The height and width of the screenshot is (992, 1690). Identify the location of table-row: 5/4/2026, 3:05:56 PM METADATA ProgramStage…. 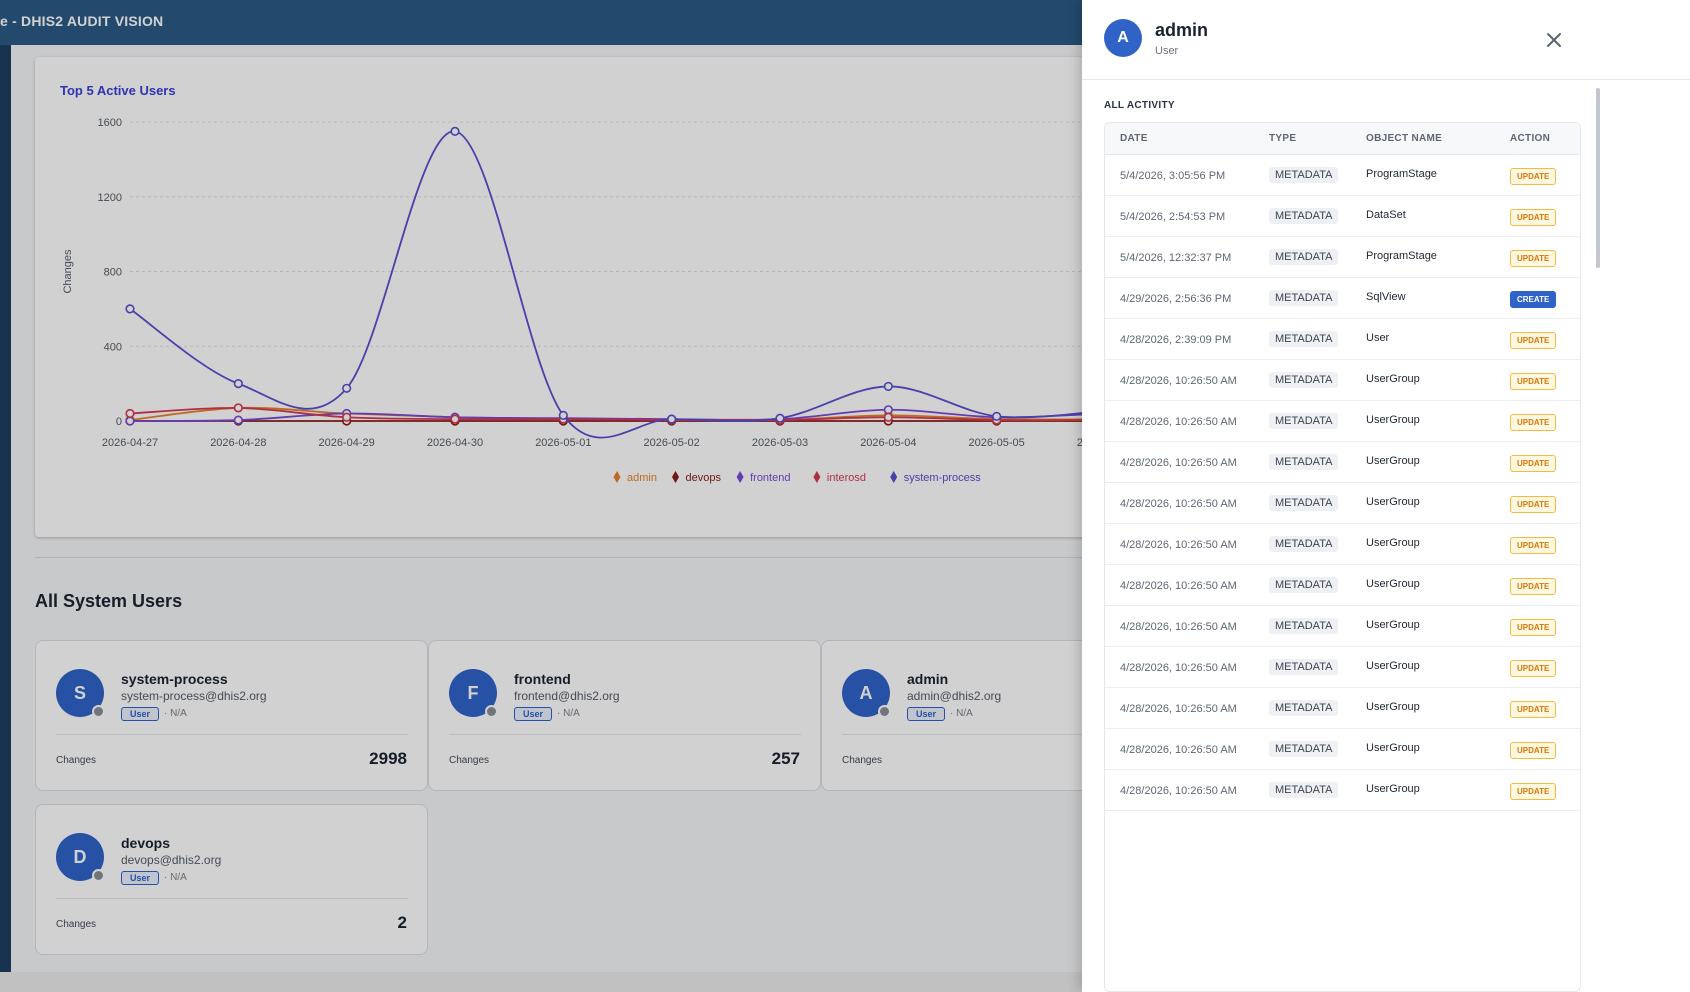
(1342, 175).